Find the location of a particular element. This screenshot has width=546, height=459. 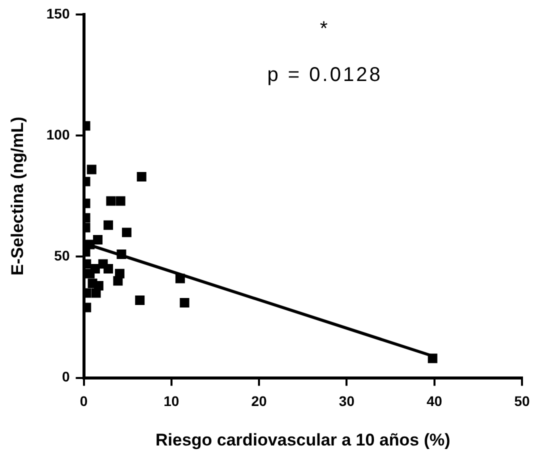

annotation: p = 0.0128 is located at coordinates (324, 75).